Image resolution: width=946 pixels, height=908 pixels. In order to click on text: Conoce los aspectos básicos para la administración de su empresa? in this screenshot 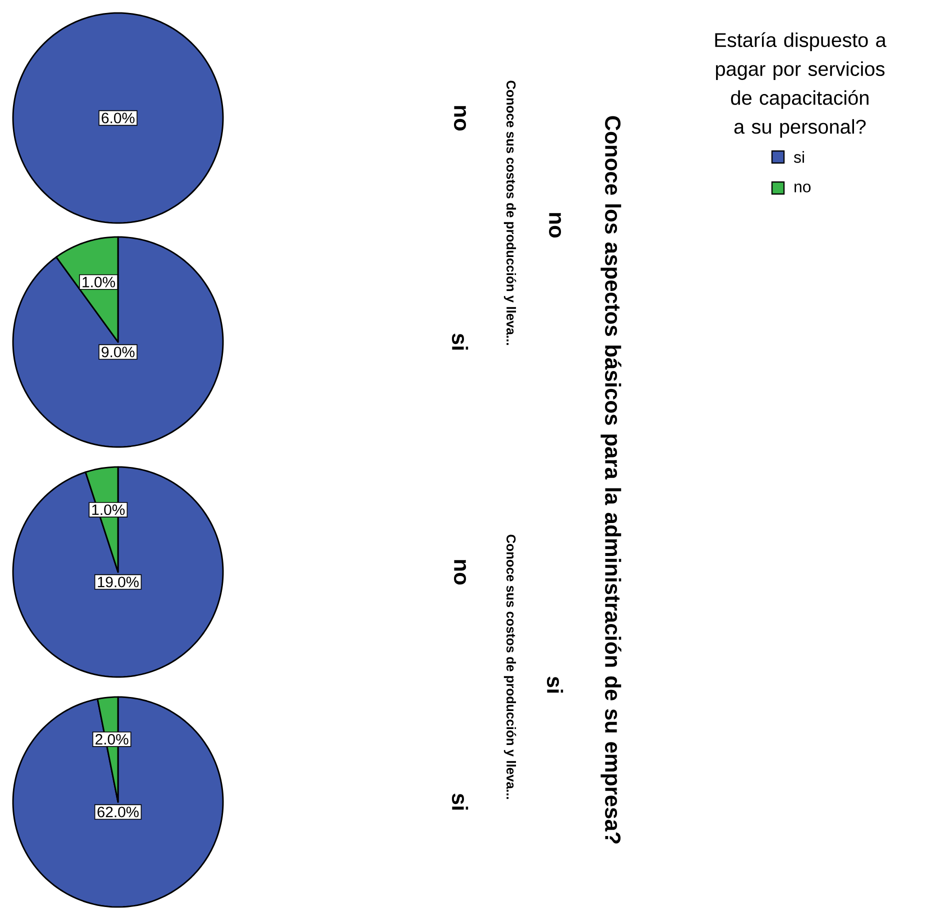, I will do `click(611, 480)`.